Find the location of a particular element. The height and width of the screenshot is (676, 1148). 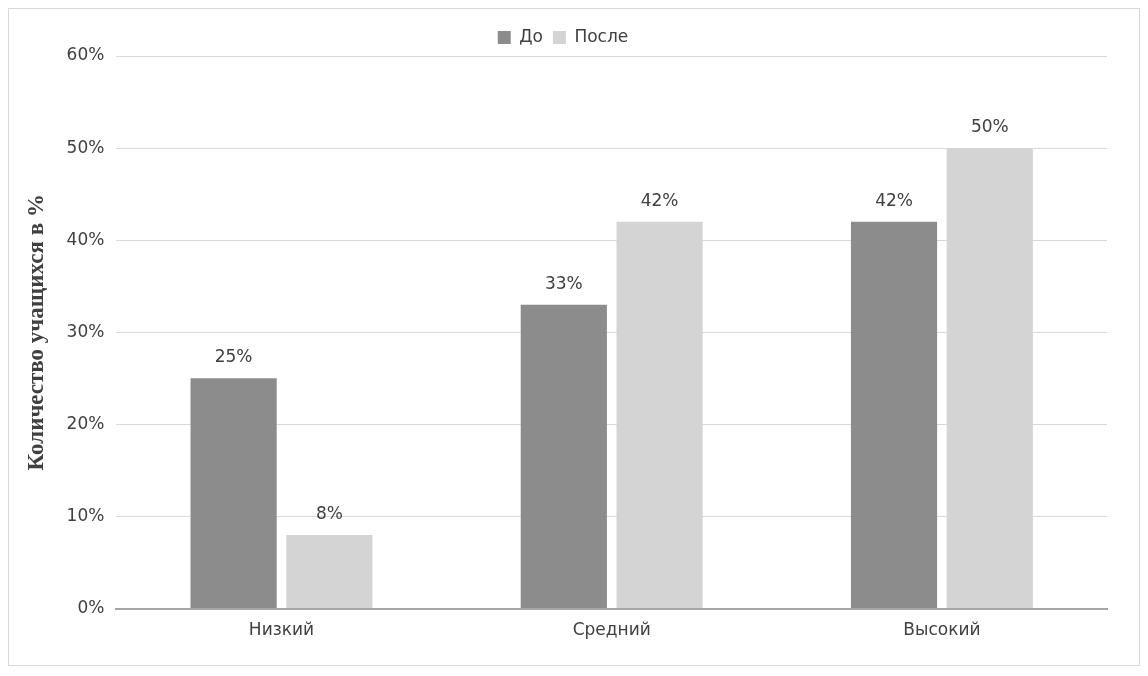

x-tick-label: Средний is located at coordinates (611, 629).